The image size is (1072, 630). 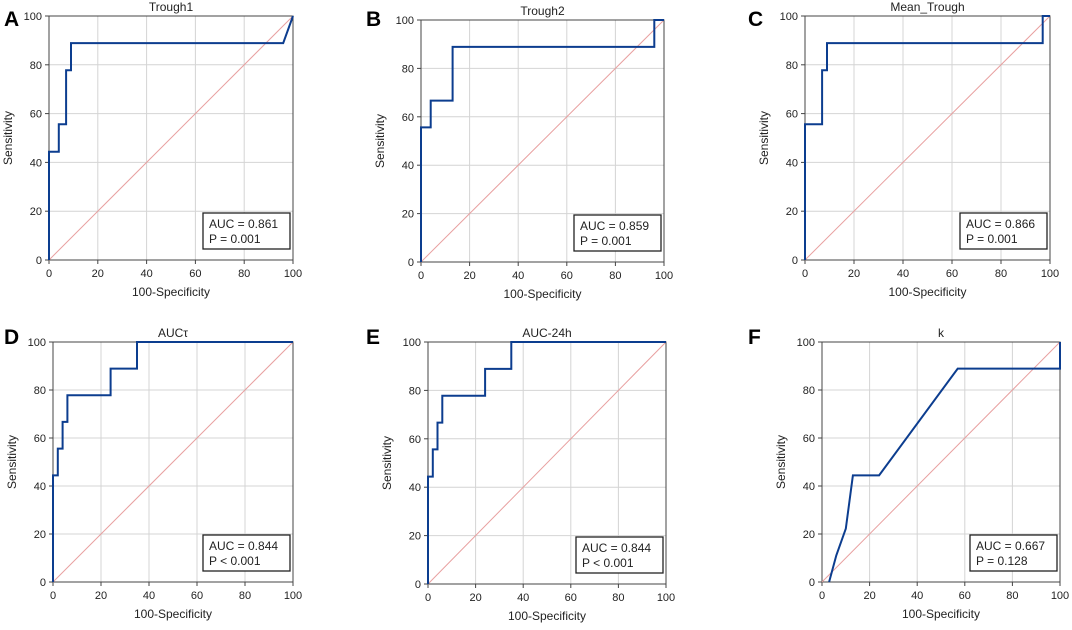 I want to click on panel-title: k, so click(x=941, y=333).